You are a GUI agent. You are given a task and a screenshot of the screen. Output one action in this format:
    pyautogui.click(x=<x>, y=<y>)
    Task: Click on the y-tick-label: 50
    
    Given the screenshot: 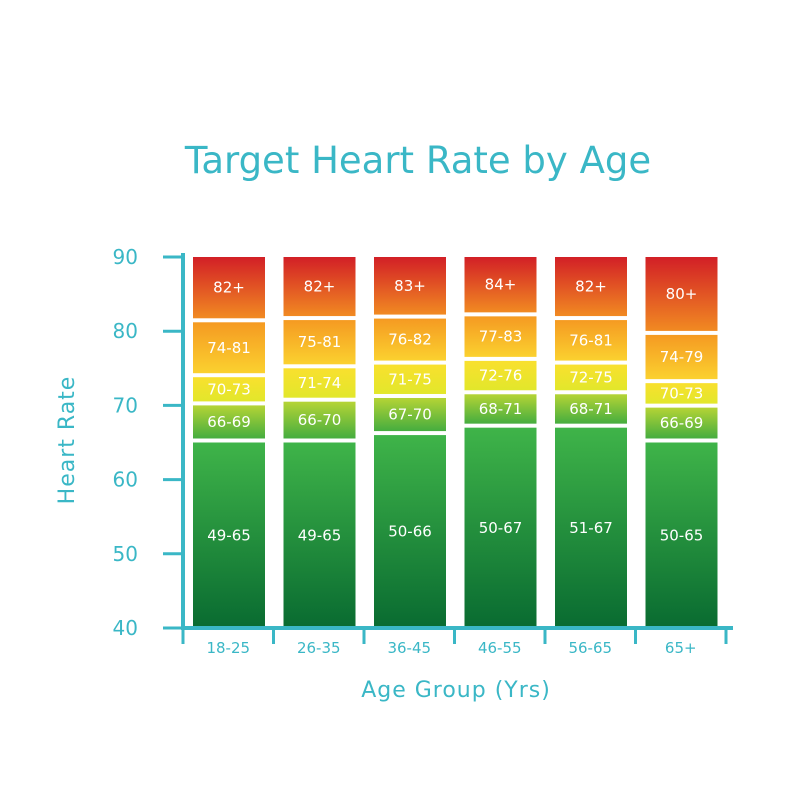 What is the action you would take?
    pyautogui.click(x=125, y=554)
    